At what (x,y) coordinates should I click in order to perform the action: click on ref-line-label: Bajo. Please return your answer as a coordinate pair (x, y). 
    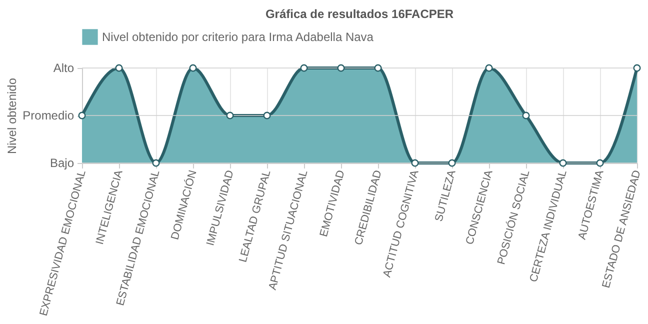
    Looking at the image, I should click on (62, 163).